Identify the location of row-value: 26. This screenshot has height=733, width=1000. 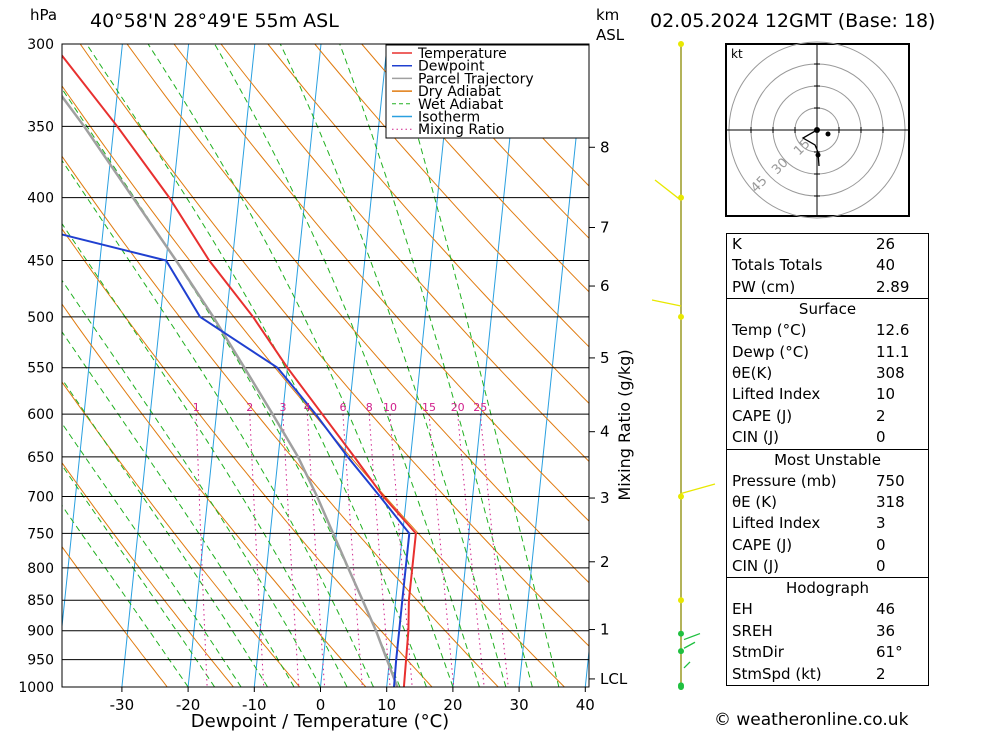
(886, 244).